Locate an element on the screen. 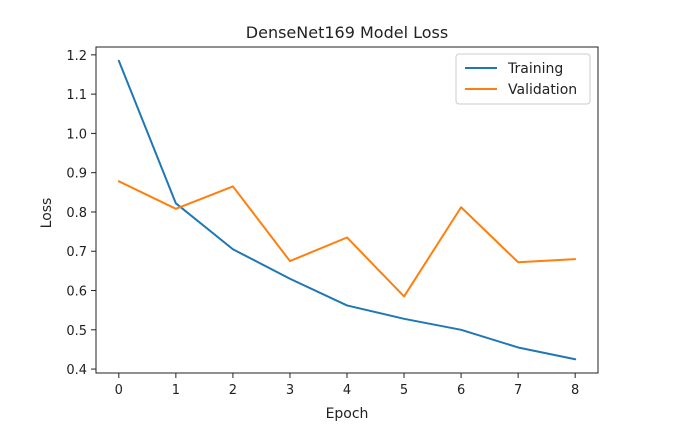 The image size is (679, 432). legend: Training Validation is located at coordinates (523, 79).